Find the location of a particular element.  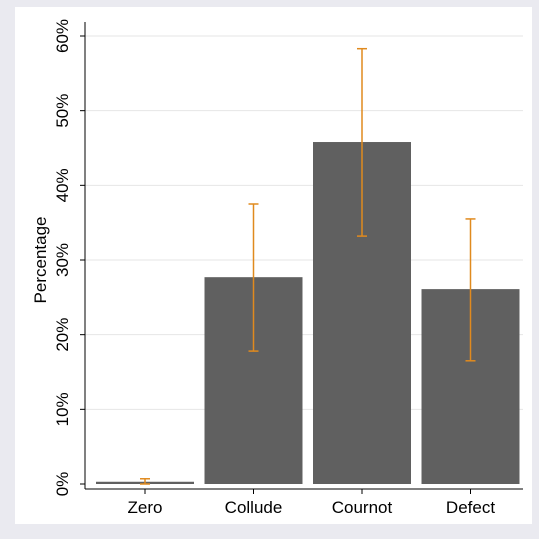

x-tick-label-cournot: Cournot is located at coordinates (362, 507).